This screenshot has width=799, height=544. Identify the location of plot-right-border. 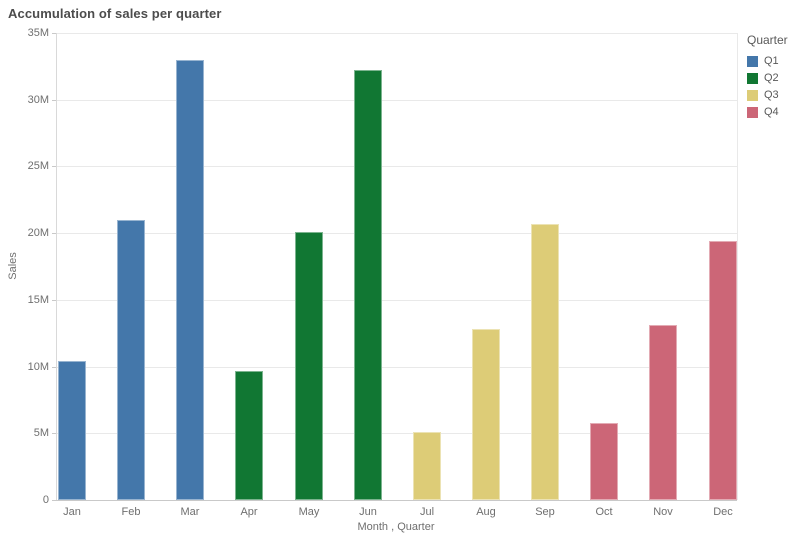
(737, 266).